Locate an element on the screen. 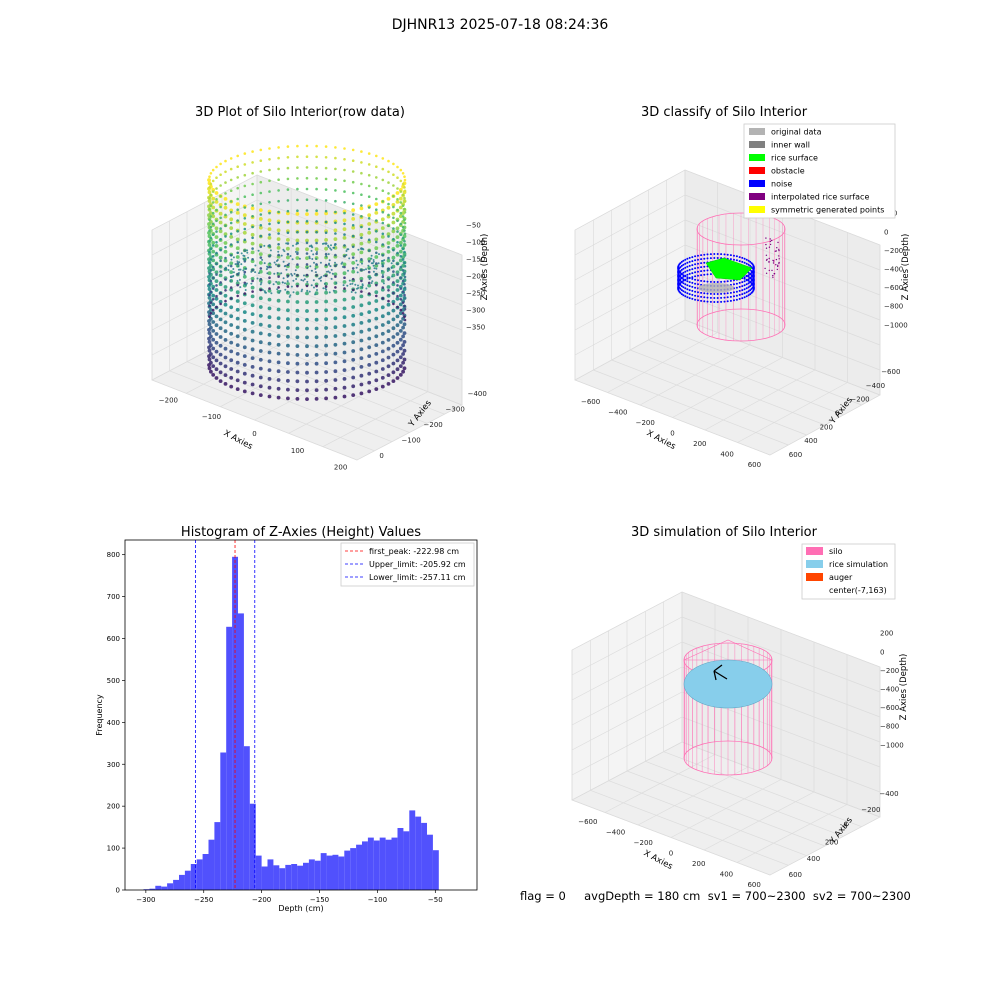 This screenshot has width=1000, height=1000. legend-label: rice surface is located at coordinates (794, 158).